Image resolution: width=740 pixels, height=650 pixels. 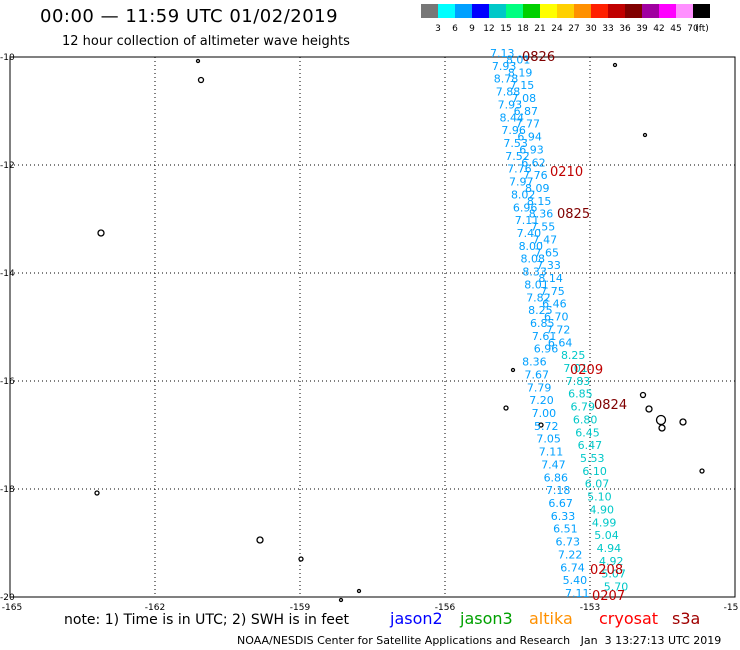 I want to click on wave-height-value: 8.14, so click(x=550, y=278).